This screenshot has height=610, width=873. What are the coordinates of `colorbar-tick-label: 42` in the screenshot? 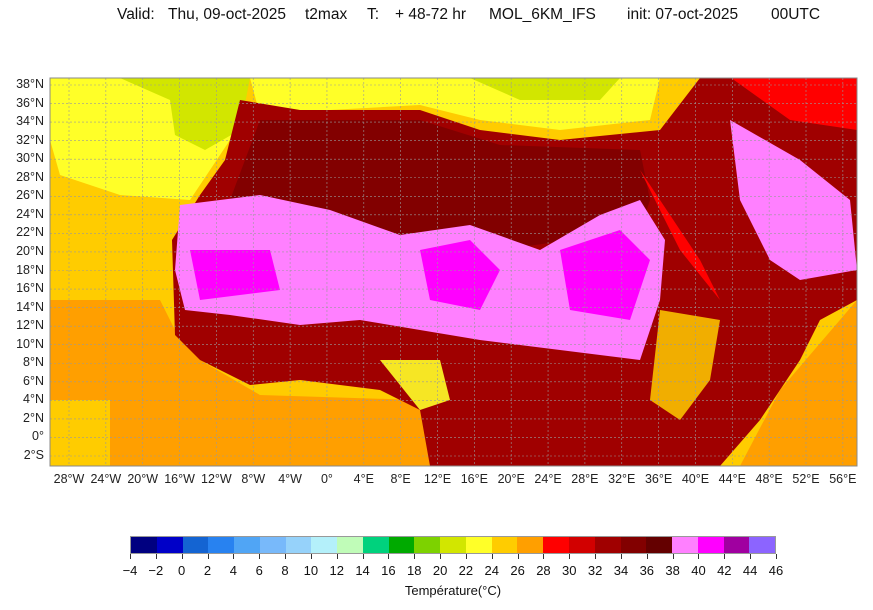 It's located at (724, 570).